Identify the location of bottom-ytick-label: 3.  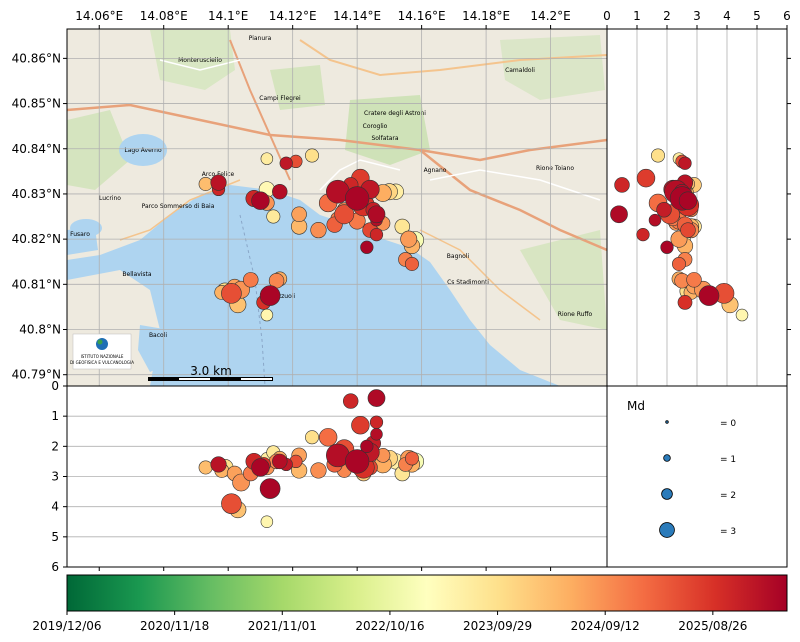
(55, 477).